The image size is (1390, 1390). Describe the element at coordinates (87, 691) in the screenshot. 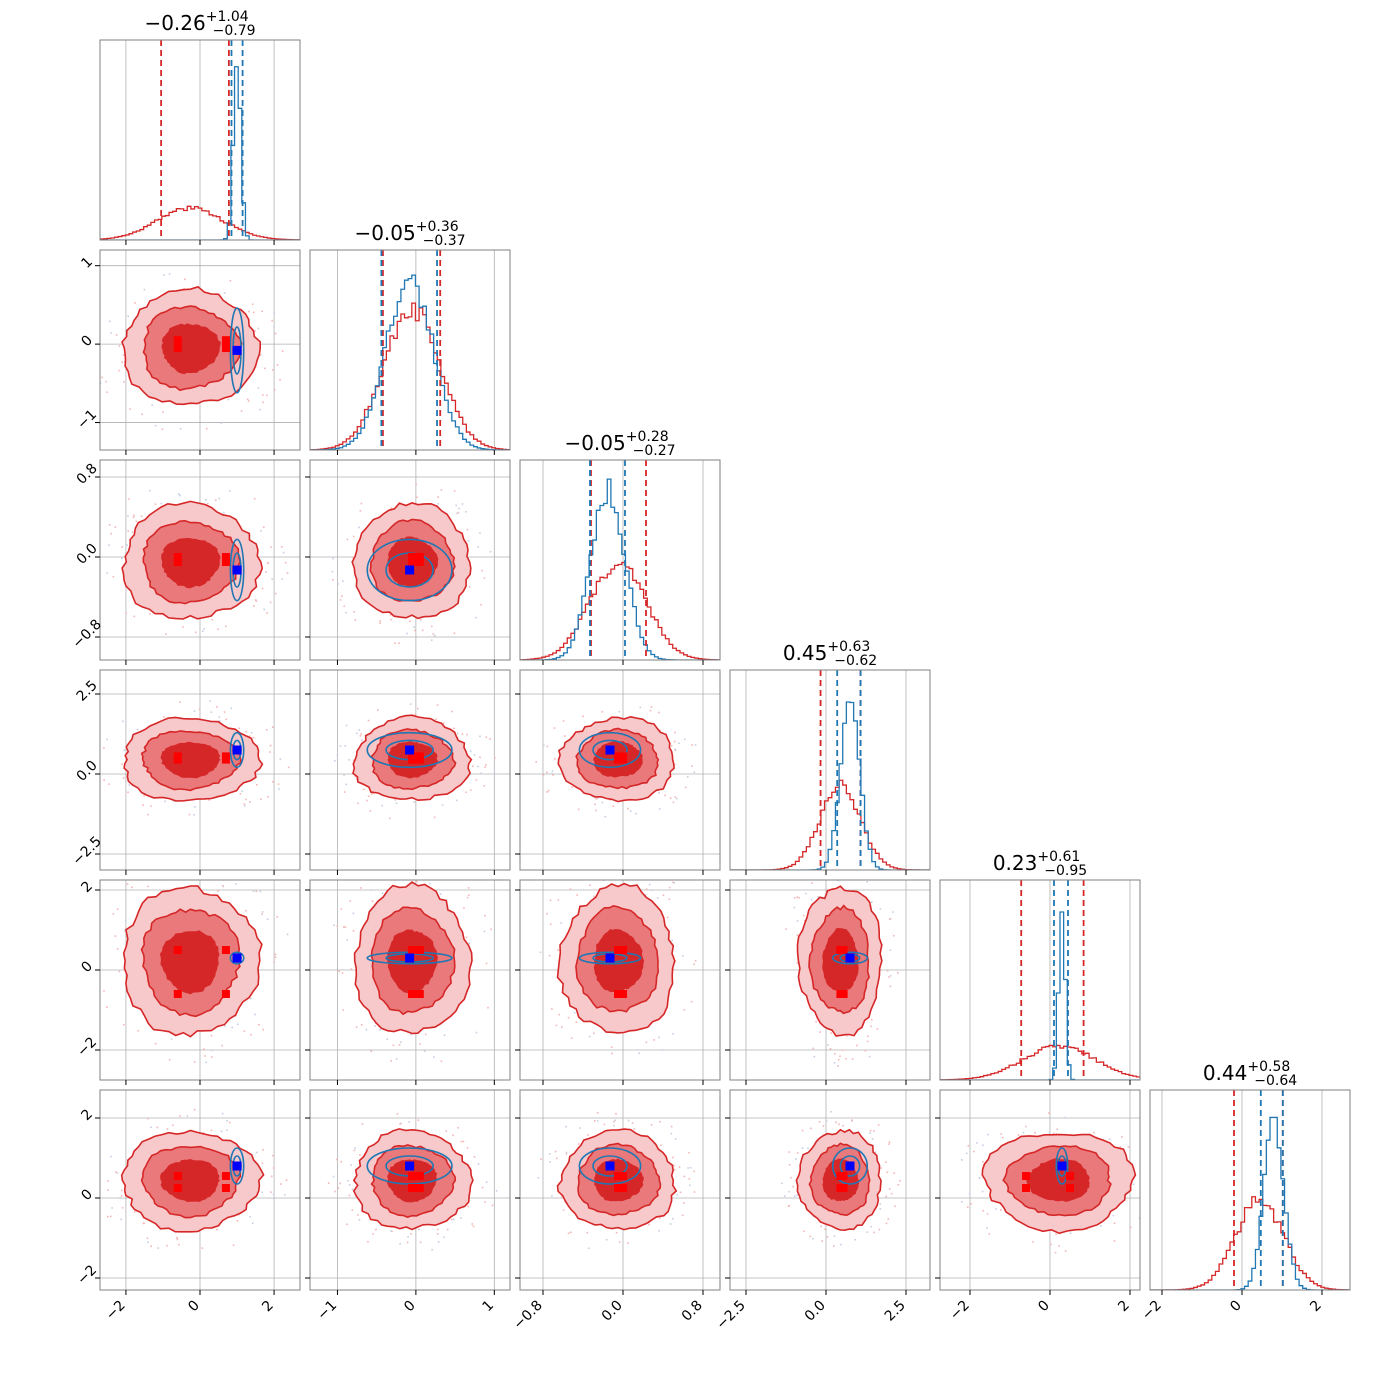

I see `y-tick-label: 2.5` at that location.